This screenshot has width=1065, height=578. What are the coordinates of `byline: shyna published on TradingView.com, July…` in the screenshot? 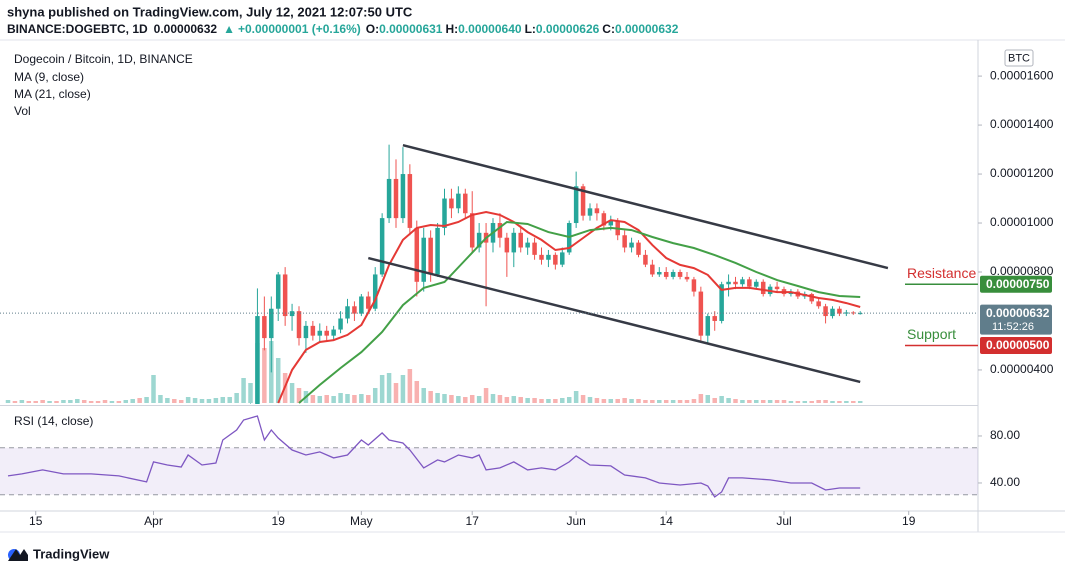 It's located at (210, 11).